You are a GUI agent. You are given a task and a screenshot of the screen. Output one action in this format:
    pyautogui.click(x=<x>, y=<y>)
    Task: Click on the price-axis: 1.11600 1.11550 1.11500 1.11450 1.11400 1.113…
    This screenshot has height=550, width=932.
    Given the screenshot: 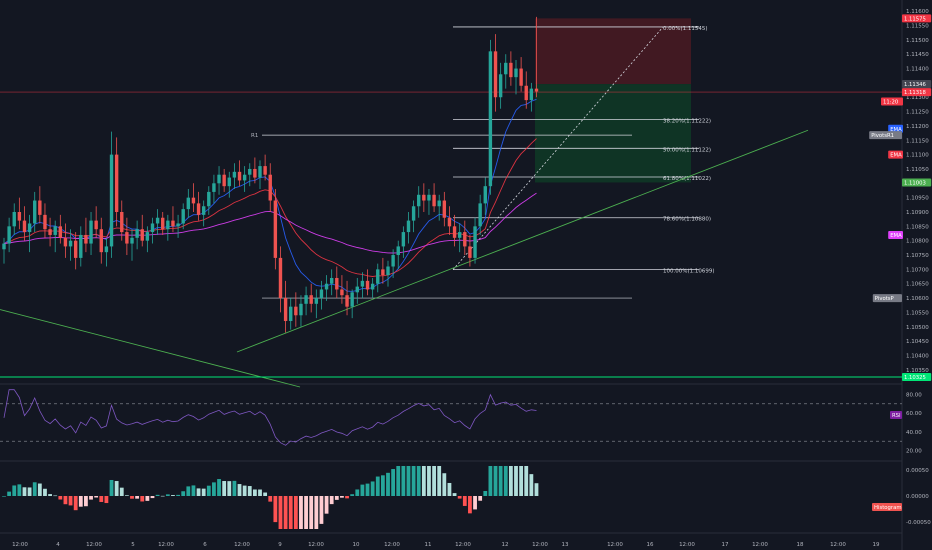 What is the action you would take?
    pyautogui.click(x=900, y=195)
    